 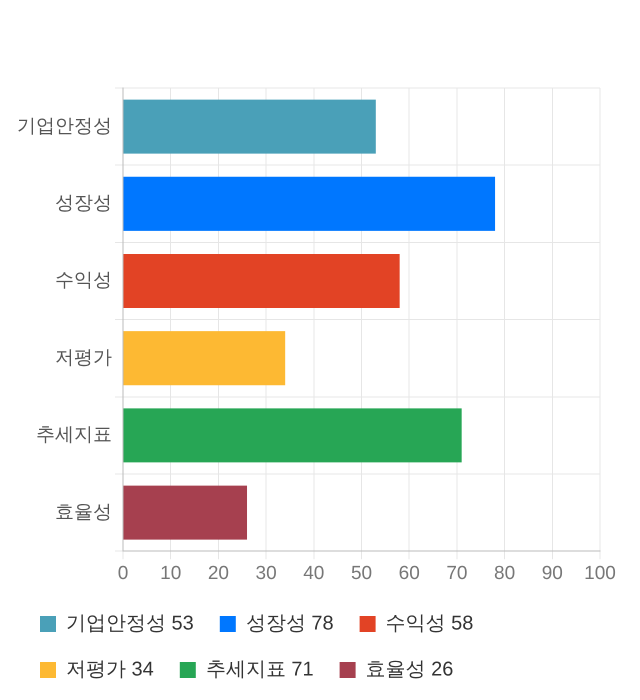 What do you see at coordinates (110, 669) in the screenshot?
I see `legend-label: 저평가 34` at bounding box center [110, 669].